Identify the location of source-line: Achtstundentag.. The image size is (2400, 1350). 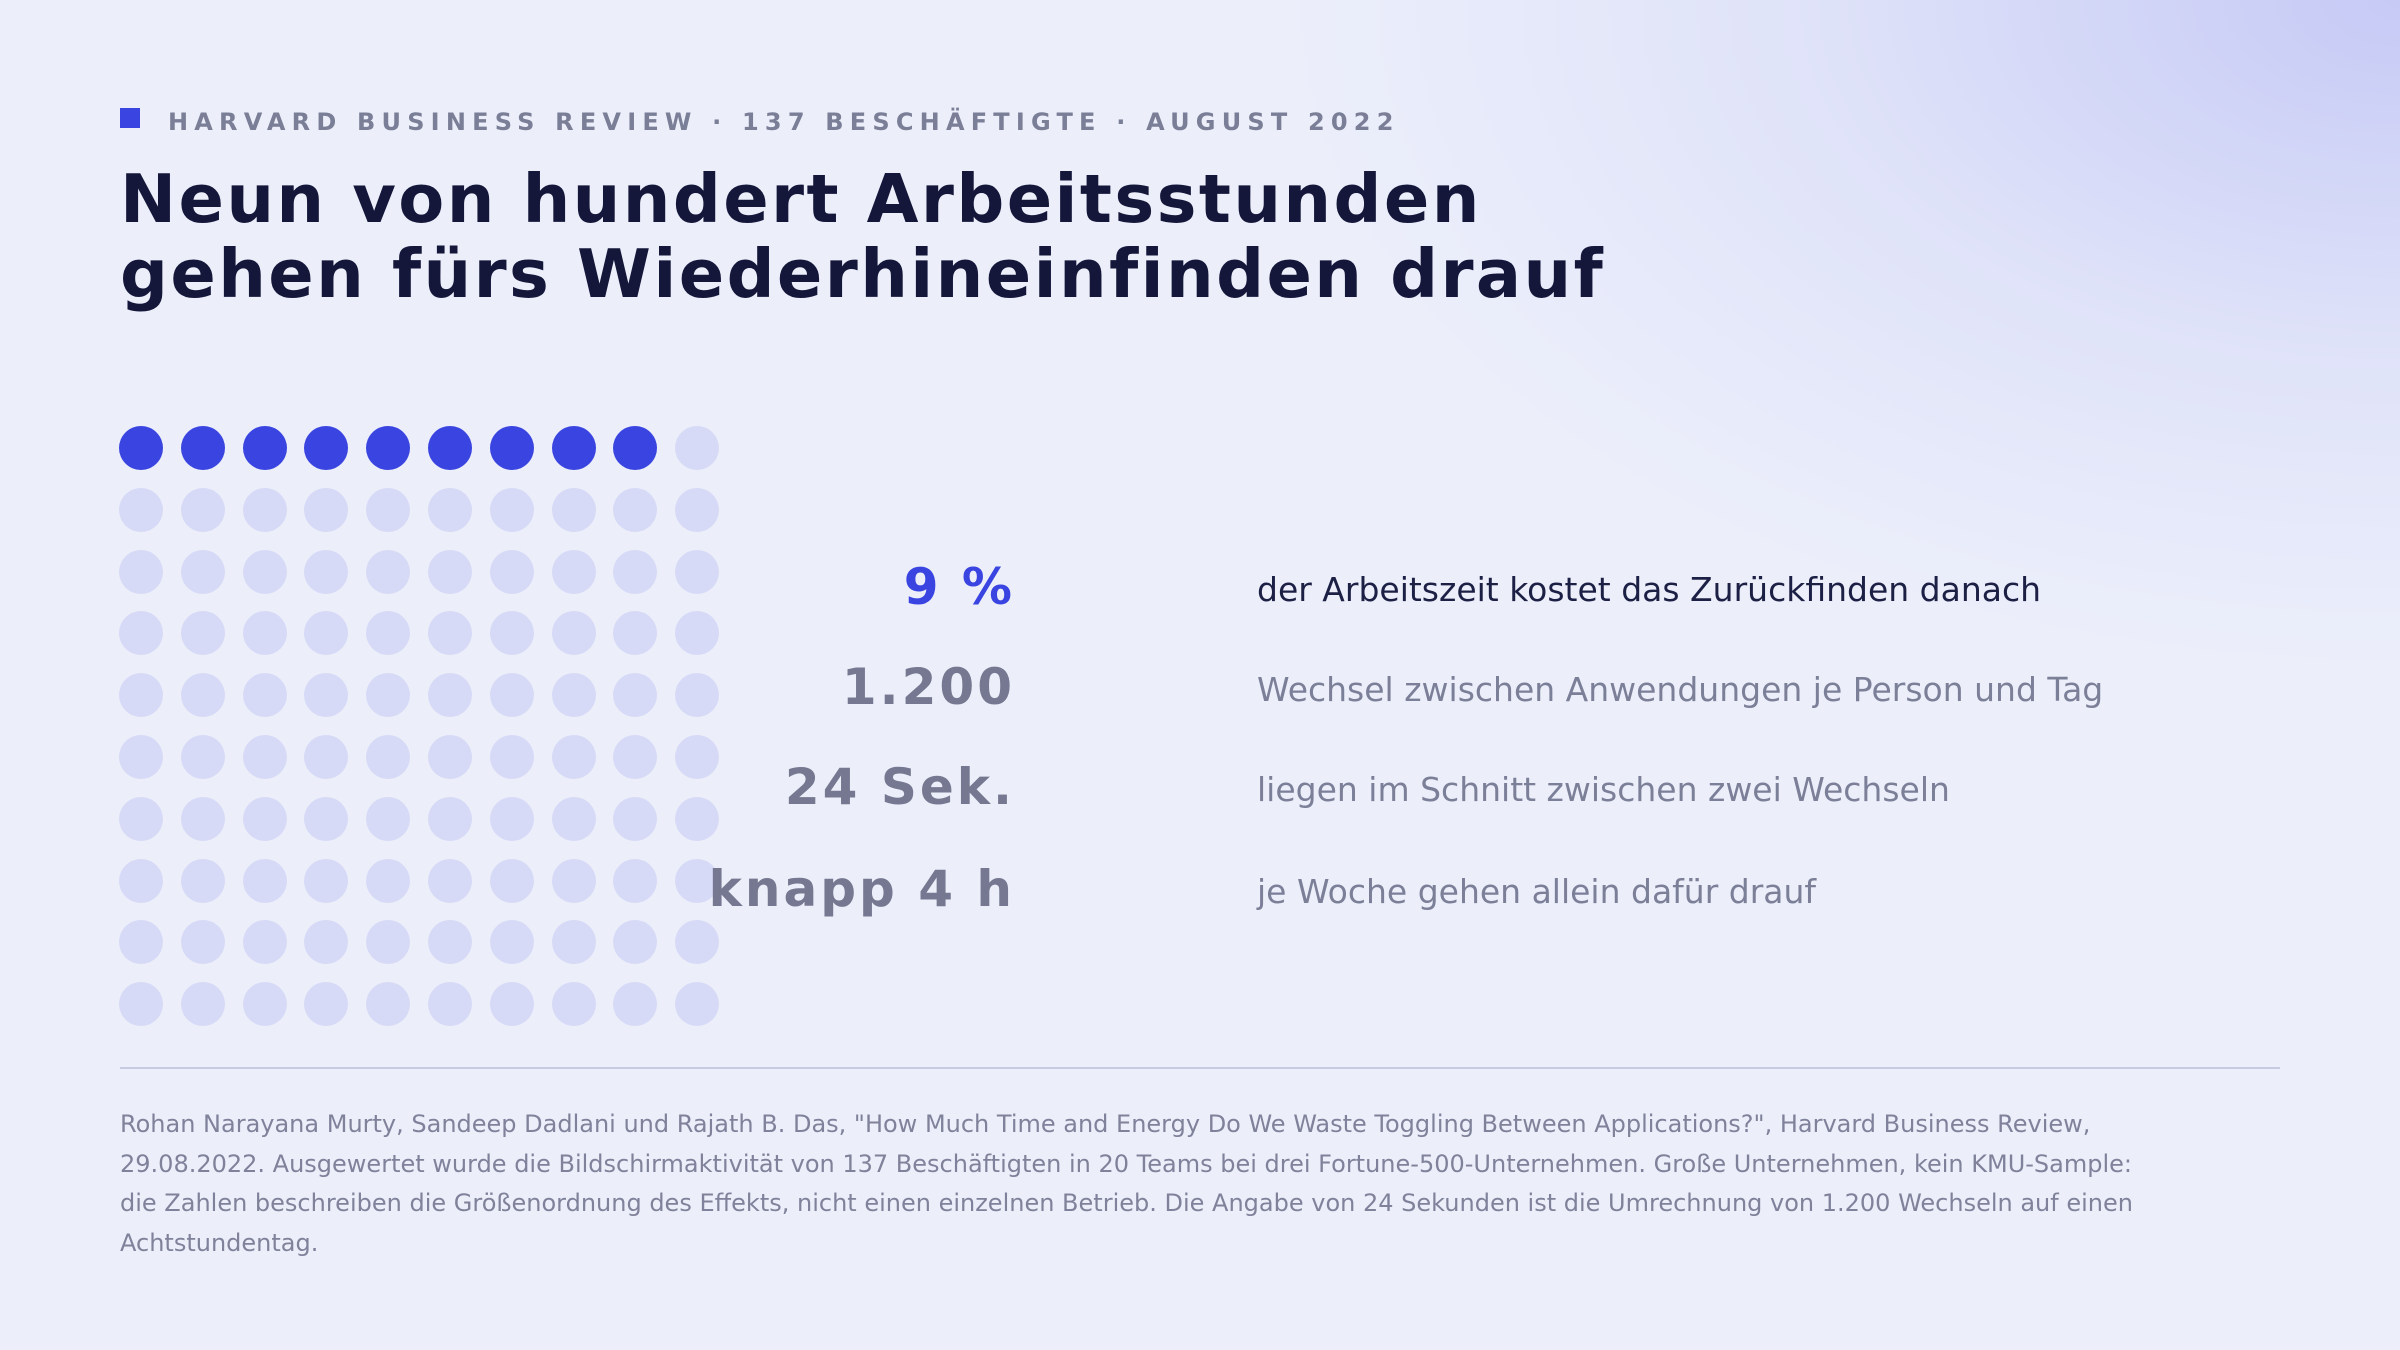
(219, 1242).